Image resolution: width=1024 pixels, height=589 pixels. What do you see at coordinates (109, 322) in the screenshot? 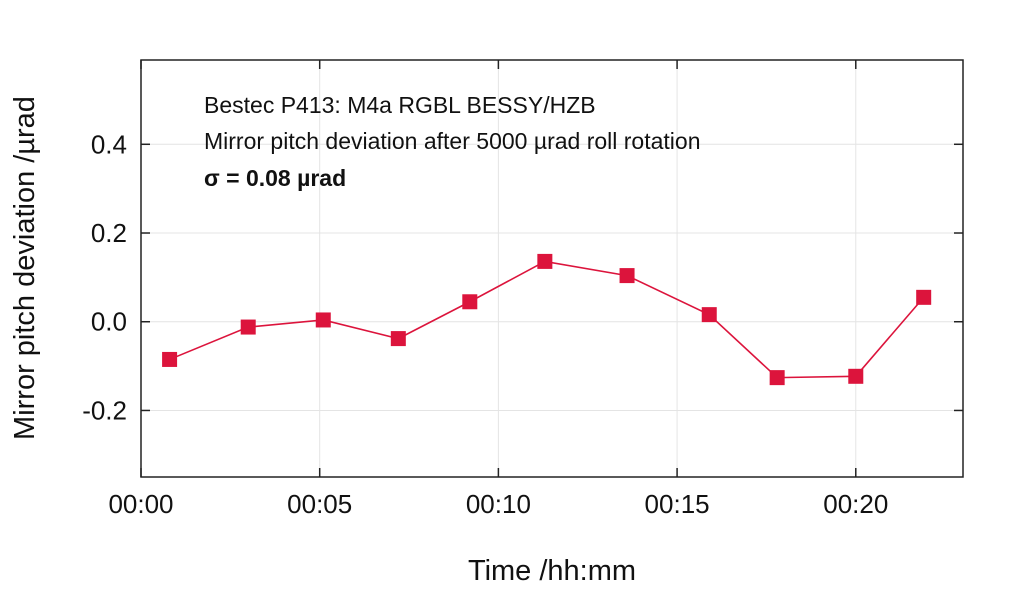
I see `y-tick-label-1: 0.0` at bounding box center [109, 322].